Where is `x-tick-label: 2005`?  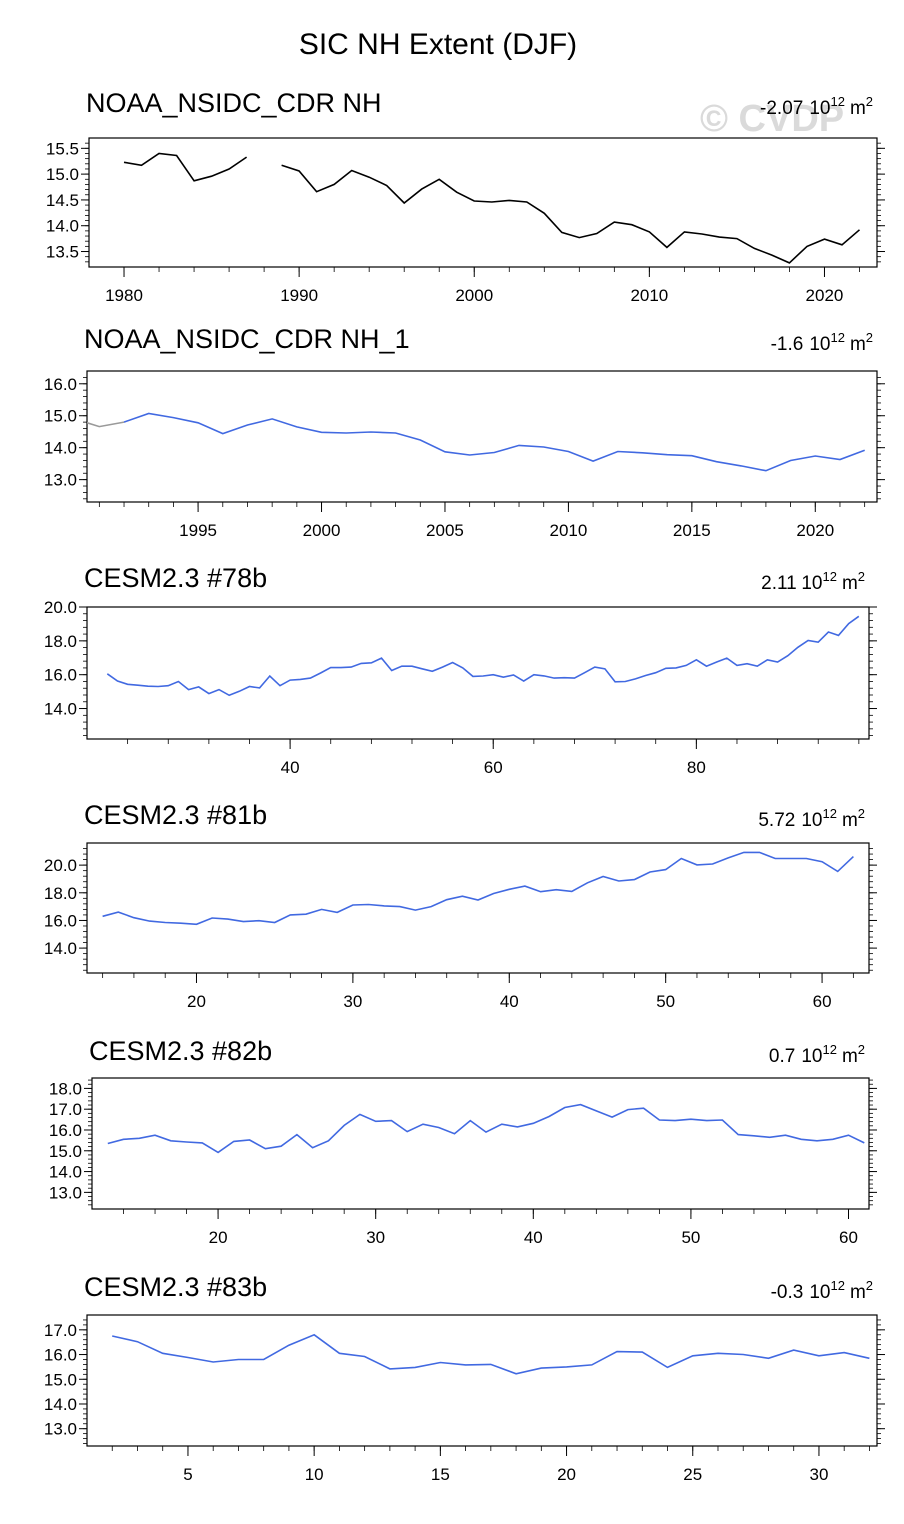 x-tick-label: 2005 is located at coordinates (445, 530).